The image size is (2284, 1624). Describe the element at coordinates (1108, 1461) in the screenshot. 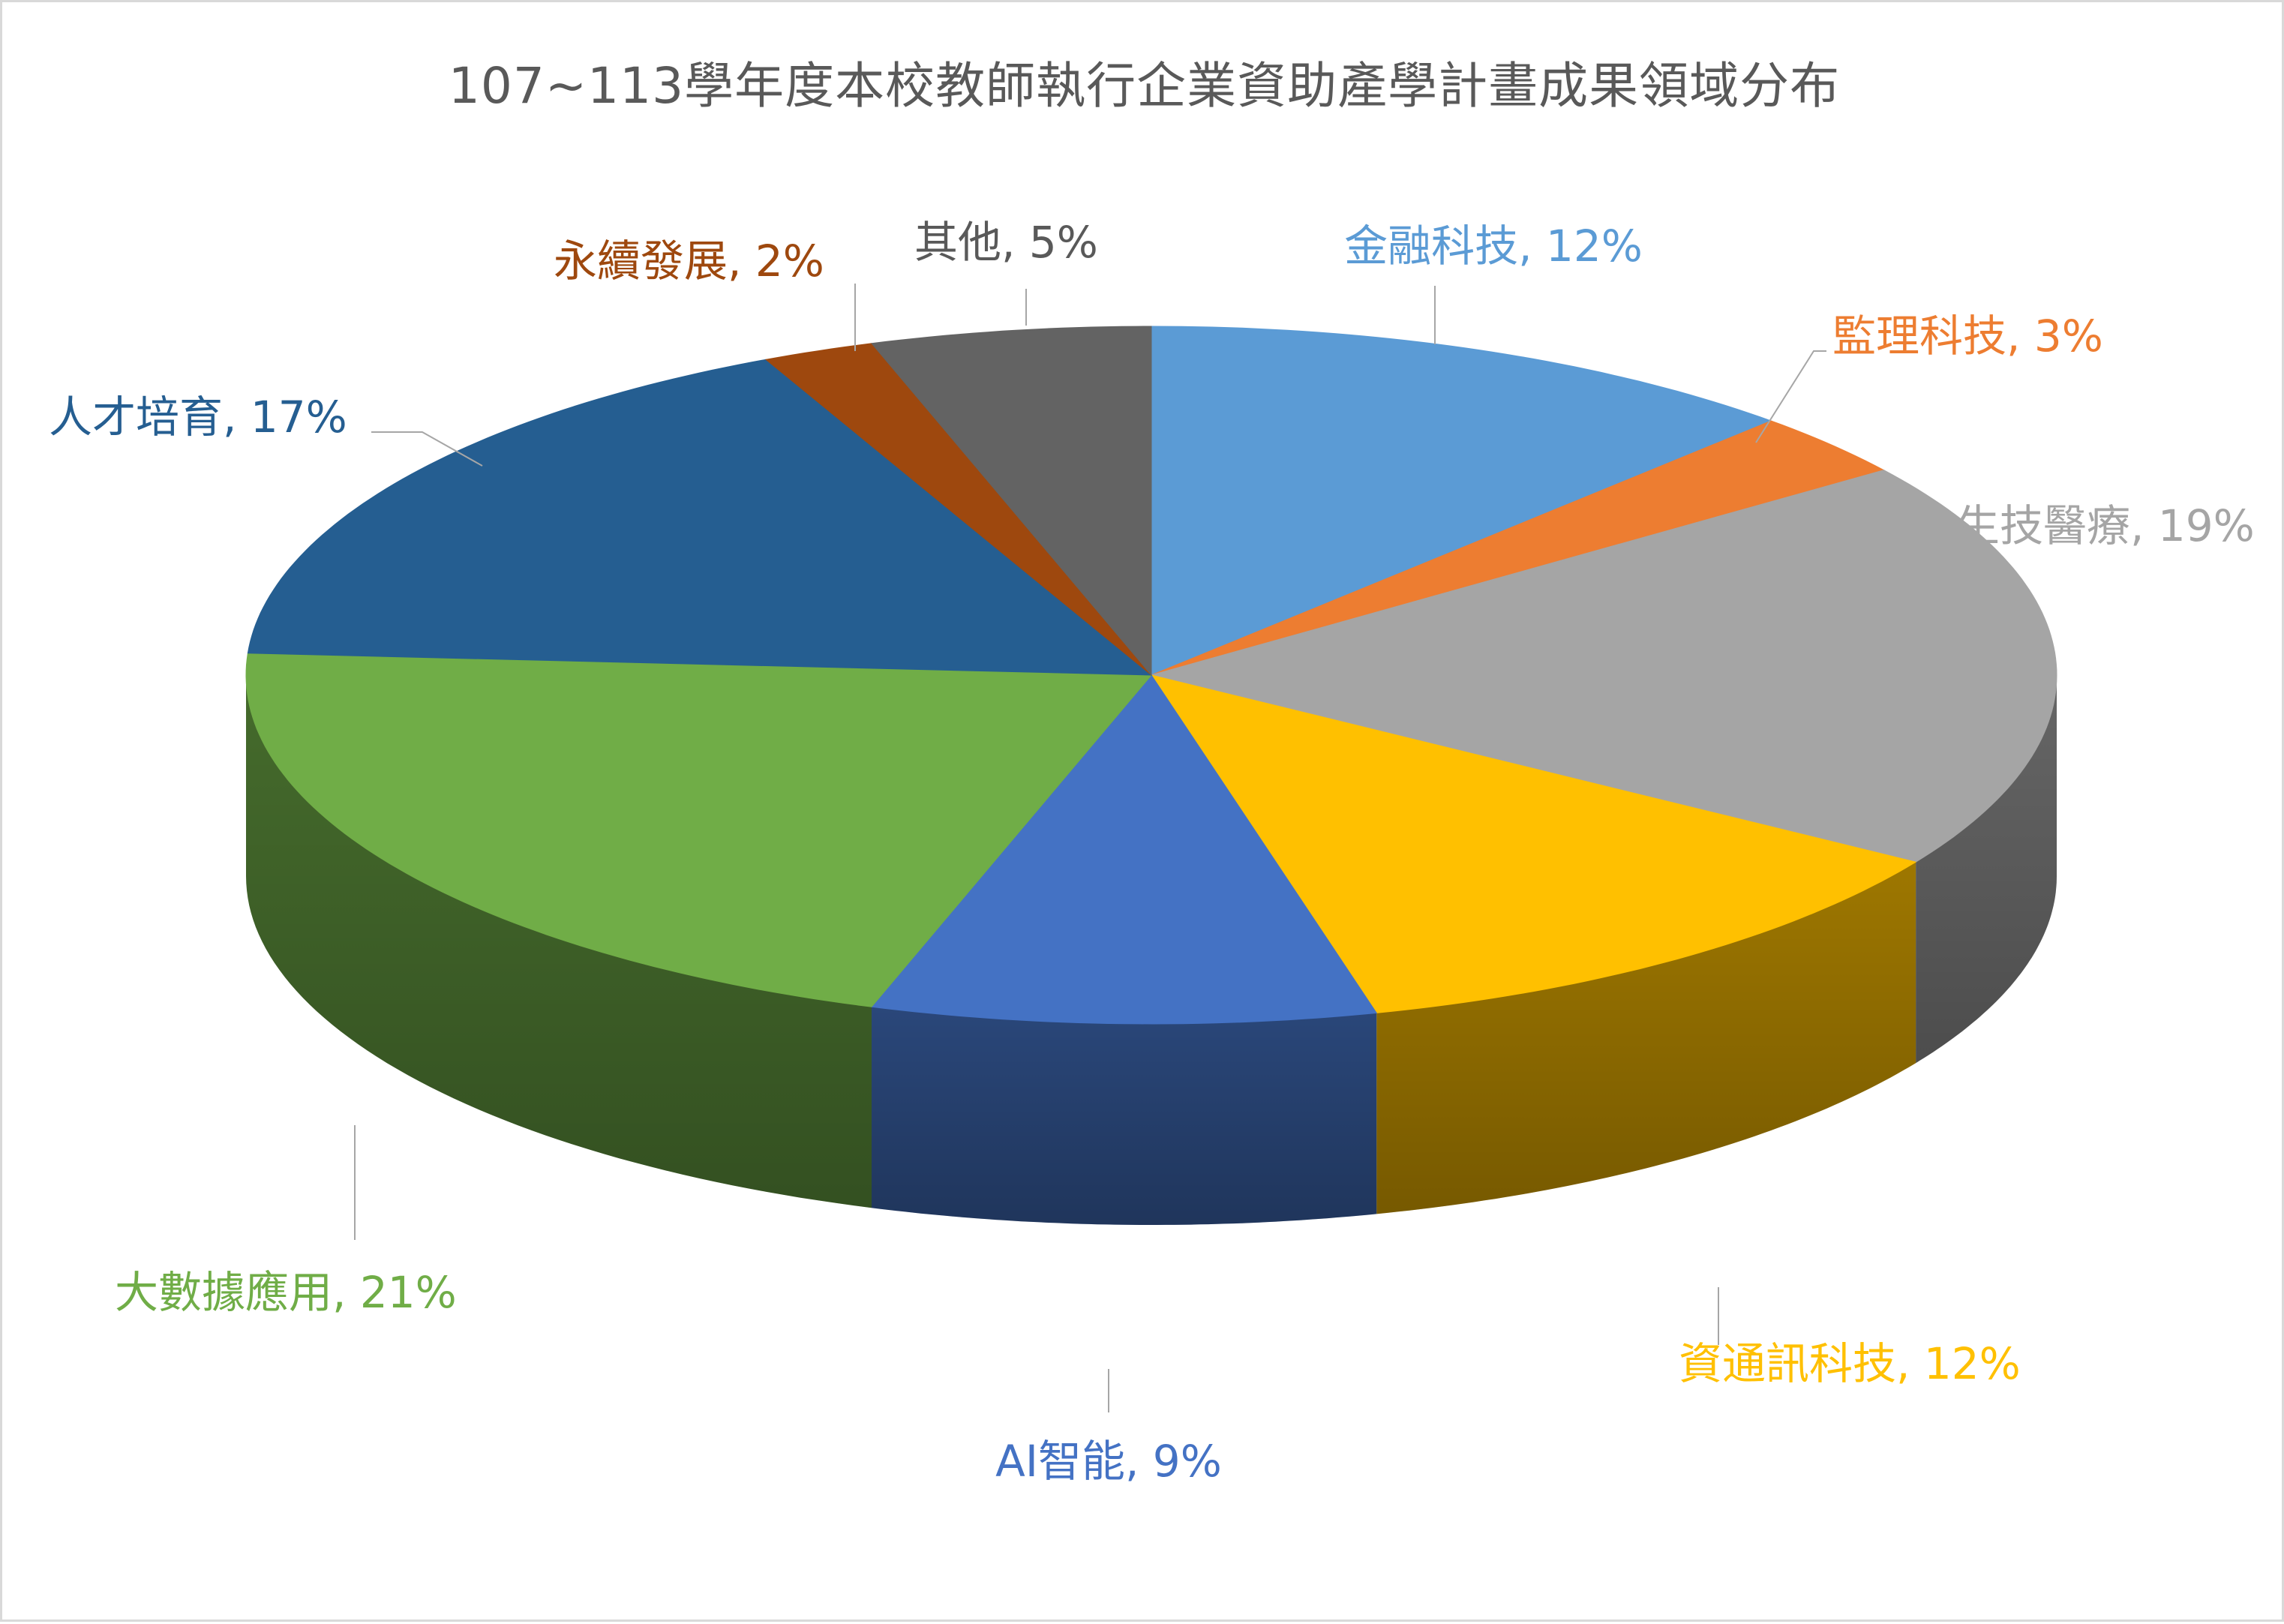

I see `slice-4-data-label: AI智能, 9%` at that location.